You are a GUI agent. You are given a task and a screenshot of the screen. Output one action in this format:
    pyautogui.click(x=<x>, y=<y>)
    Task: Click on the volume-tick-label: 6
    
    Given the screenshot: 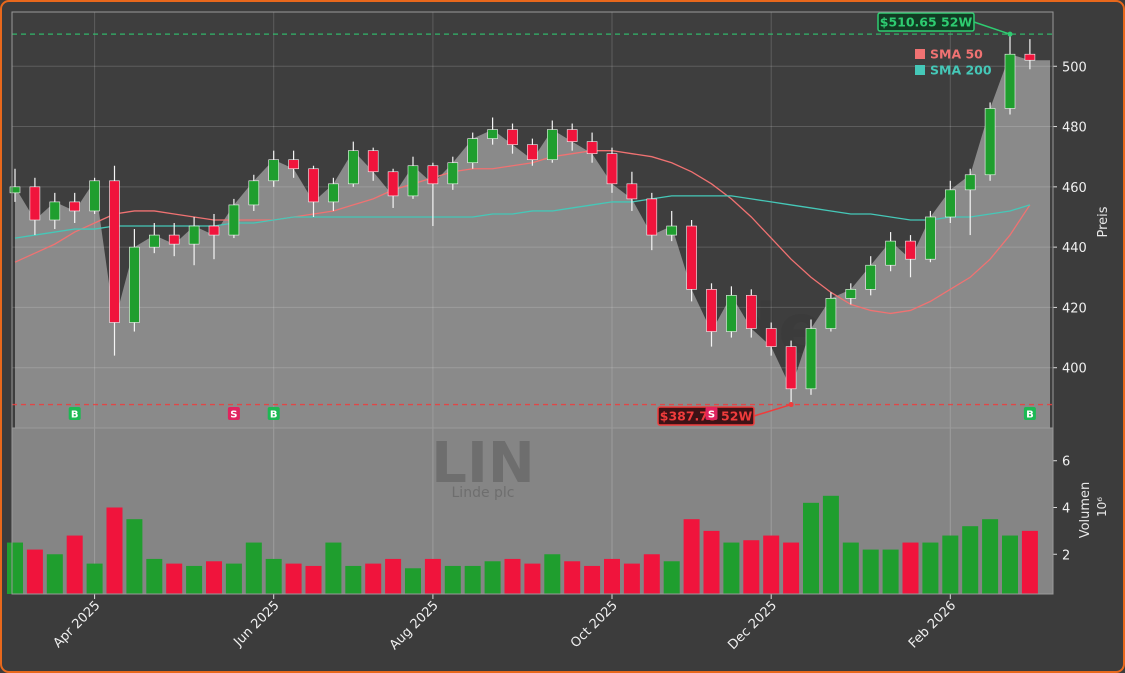 What is the action you would take?
    pyautogui.click(x=1066, y=462)
    